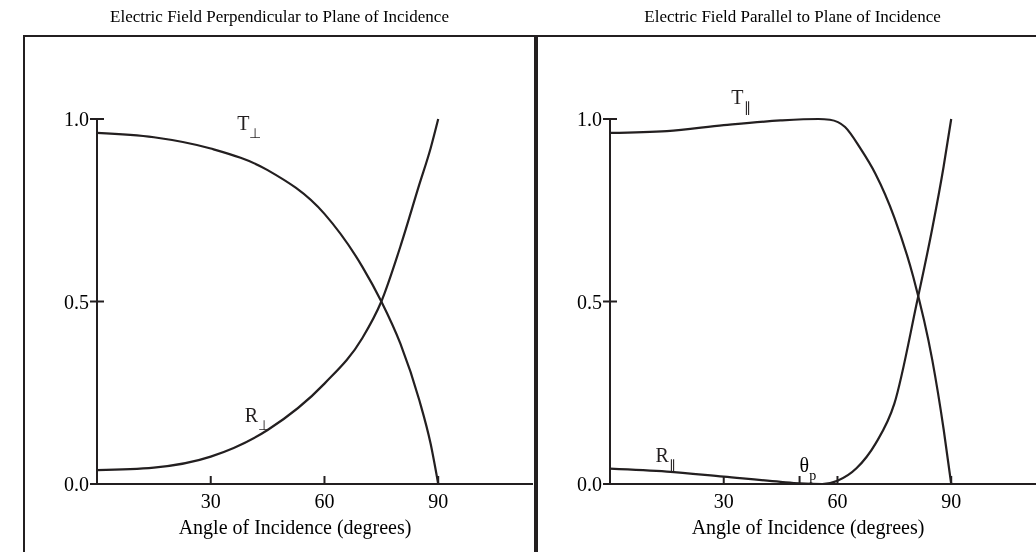  What do you see at coordinates (249, 126) in the screenshot?
I see `series-label: T$_{⊥}$` at bounding box center [249, 126].